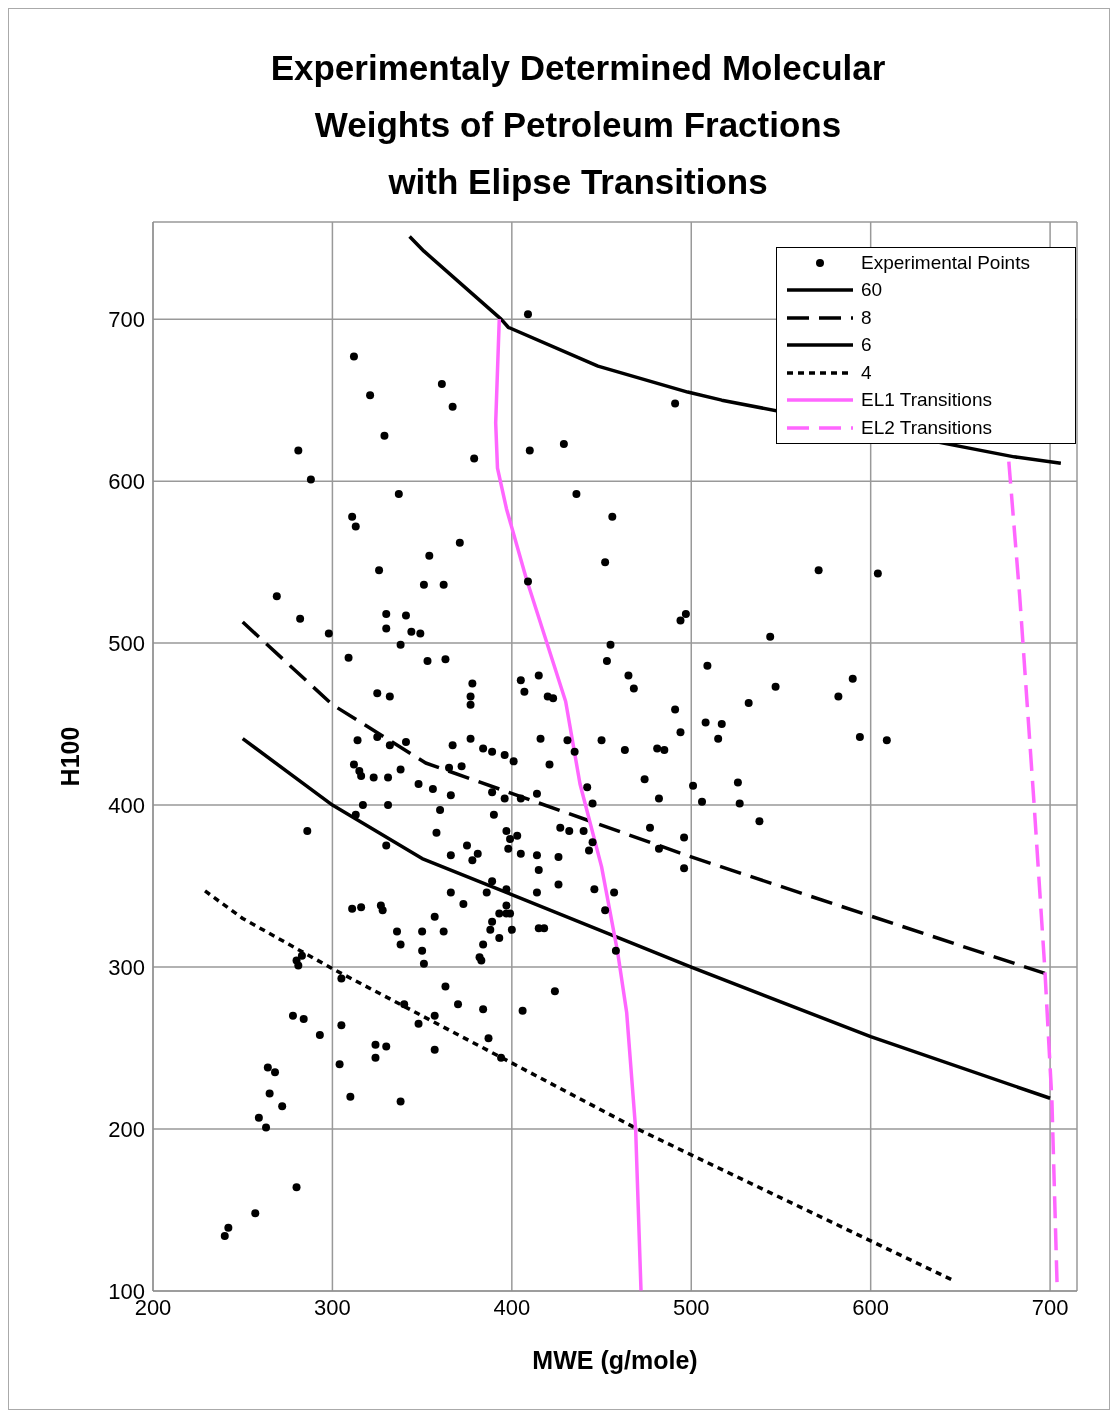  I want to click on legend-label: Experimental Points, so click(945, 262).